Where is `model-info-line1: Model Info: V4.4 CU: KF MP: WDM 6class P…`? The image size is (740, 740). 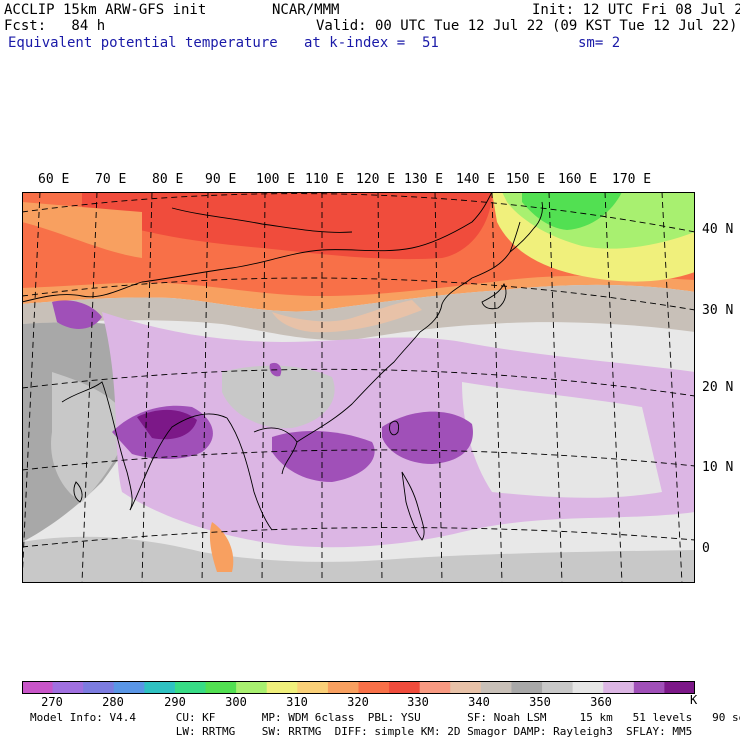
model-info-line1: Model Info: V4.4 CU: KF MP: WDM 6class P… is located at coordinates (385, 717).